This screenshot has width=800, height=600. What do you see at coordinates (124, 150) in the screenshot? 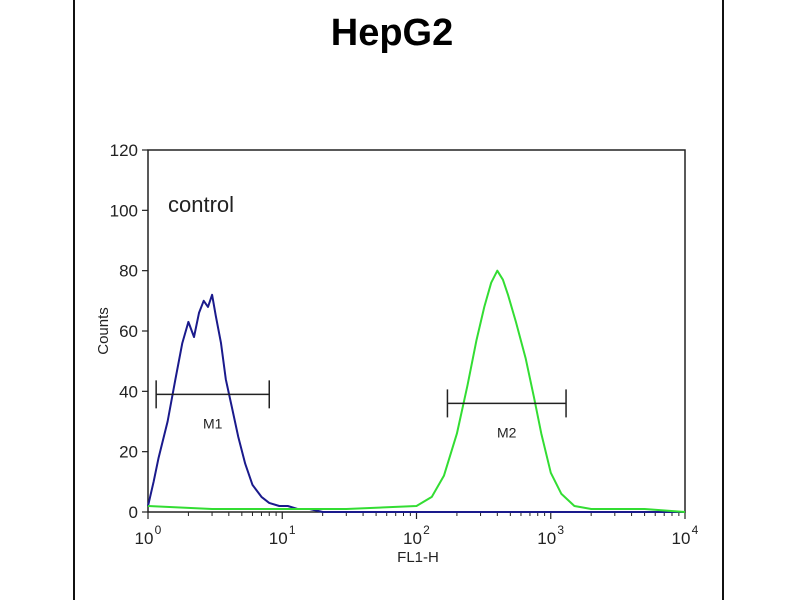
I see `y-tick-label: 120` at bounding box center [124, 150].